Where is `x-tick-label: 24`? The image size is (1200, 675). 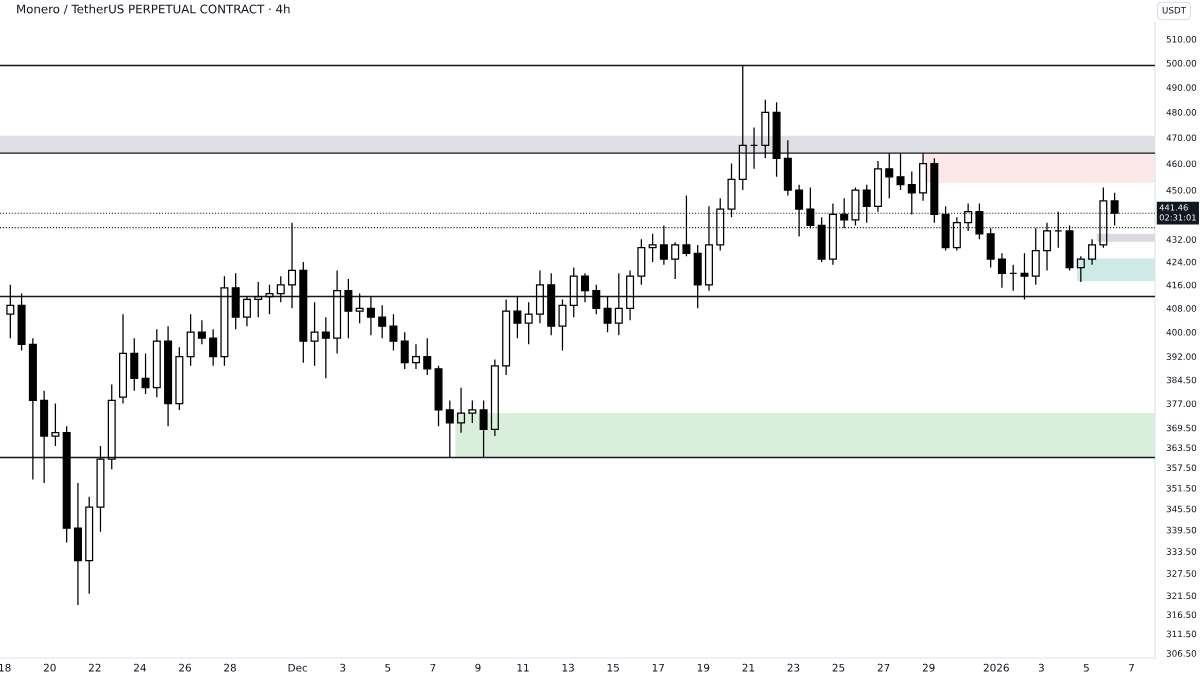
x-tick-label: 24 is located at coordinates (140, 667).